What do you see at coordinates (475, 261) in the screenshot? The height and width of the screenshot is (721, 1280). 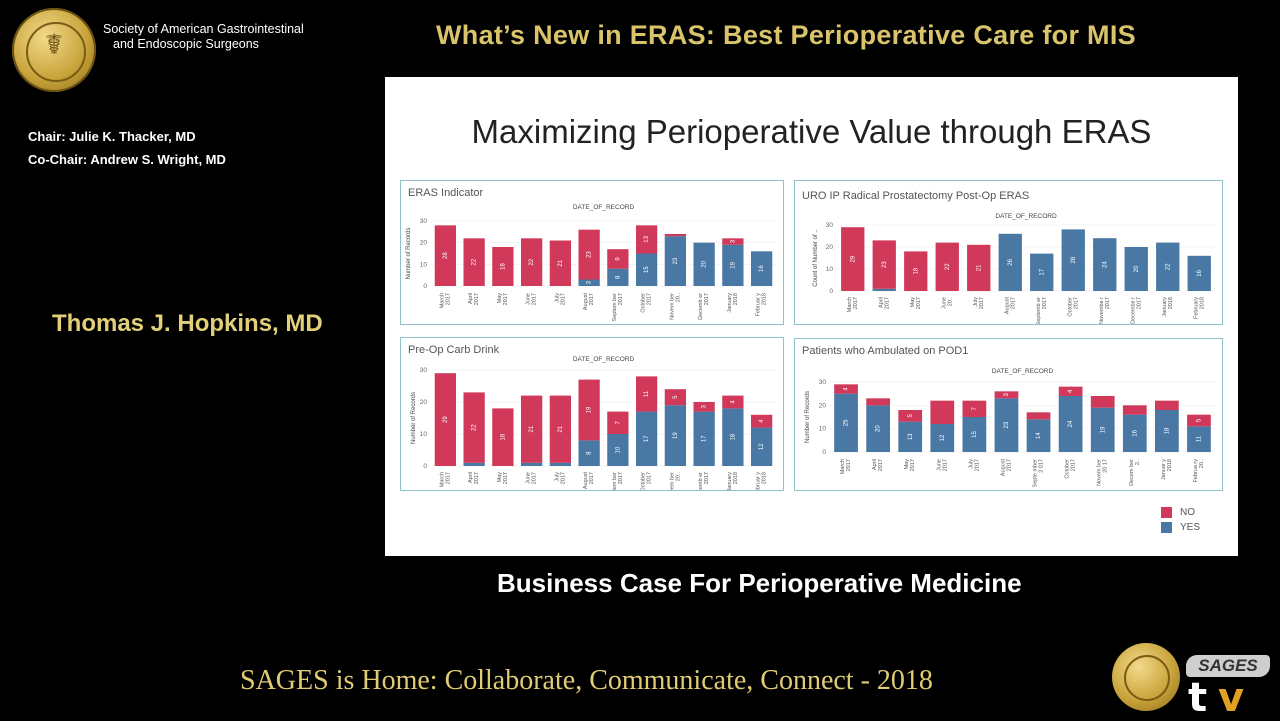 I see `data-label-no: 22` at bounding box center [475, 261].